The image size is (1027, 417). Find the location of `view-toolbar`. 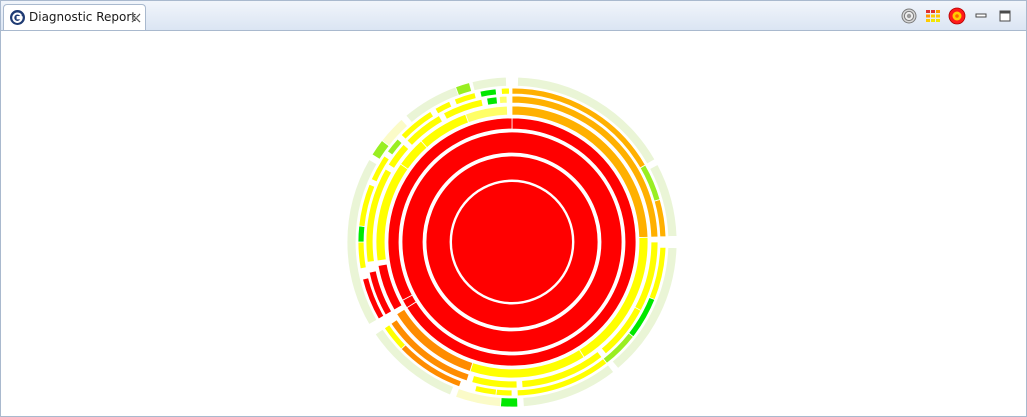

view-toolbar is located at coordinates (957, 16).